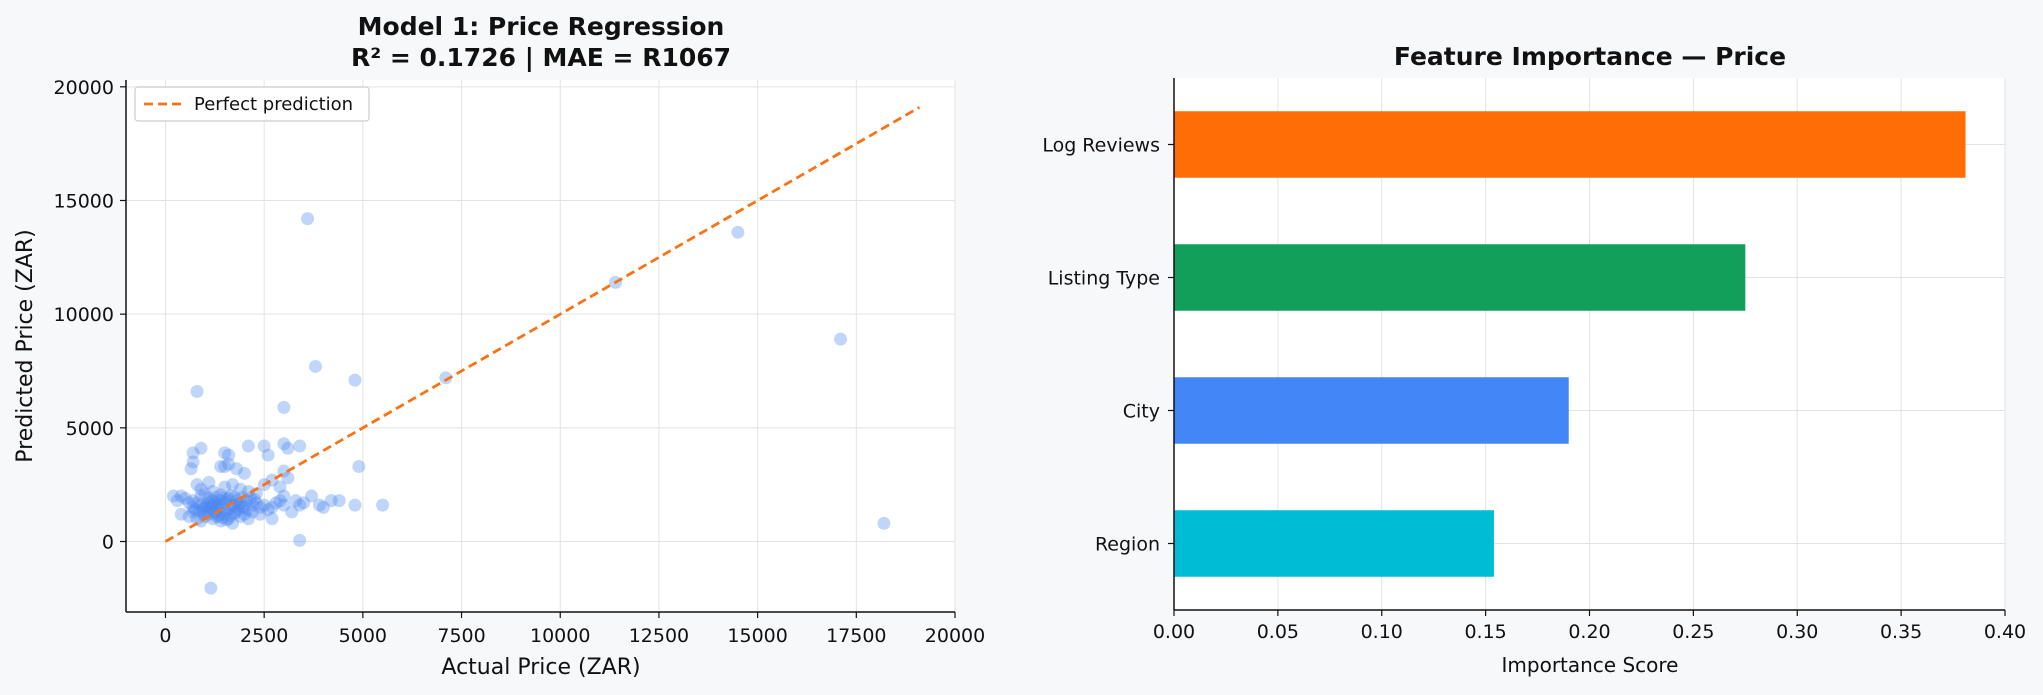 The image size is (2043, 695). Describe the element at coordinates (25, 346) in the screenshot. I see `scatter-y-axis-label: Predicted Price (ZAR)` at that location.